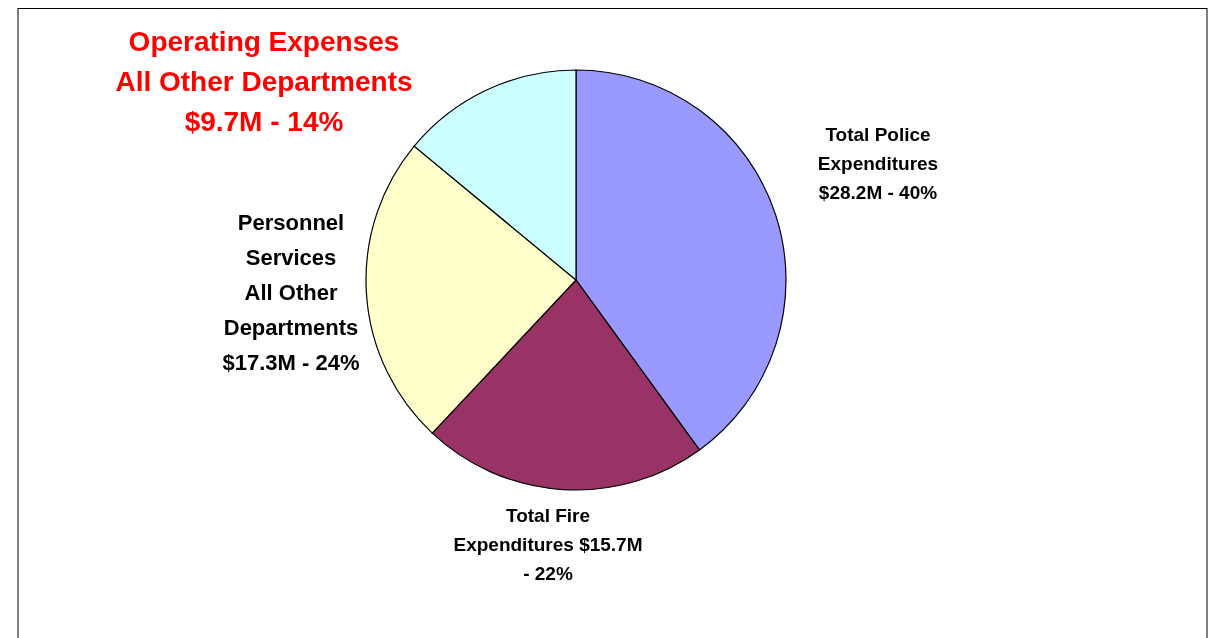 Image resolution: width=1209 pixels, height=638 pixels. Describe the element at coordinates (878, 163) in the screenshot. I see `slice-label: Total Police Expenditures $28.2M - 40%` at that location.